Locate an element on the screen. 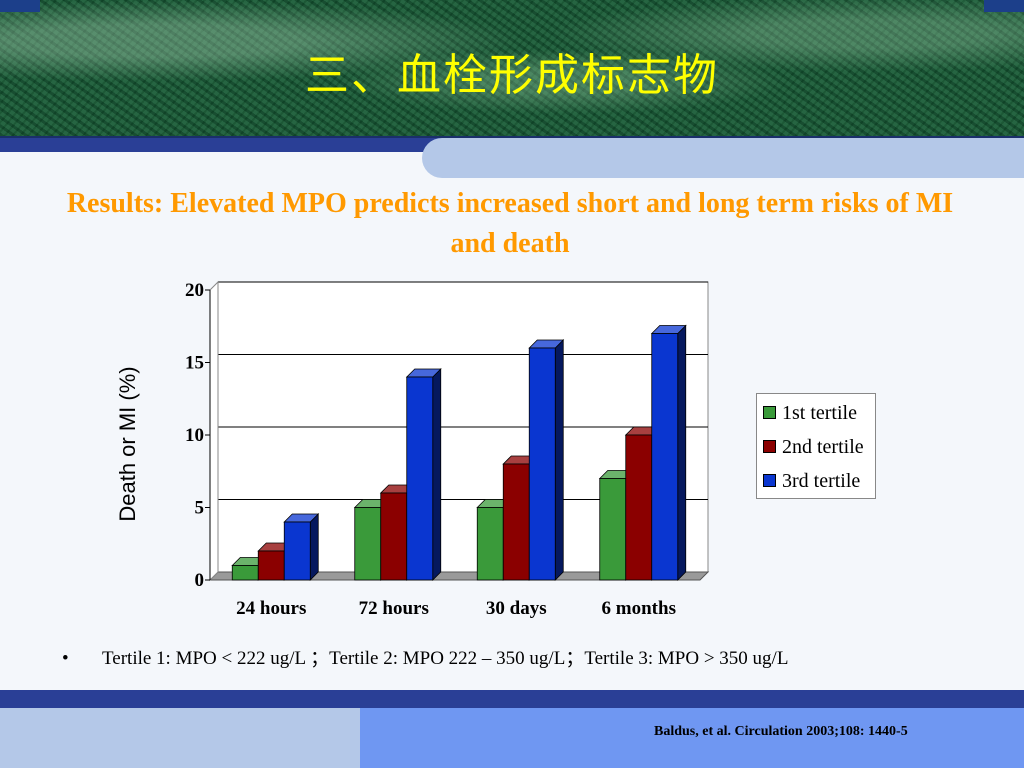  y-tick-label-4: 20 is located at coordinates (194, 290).